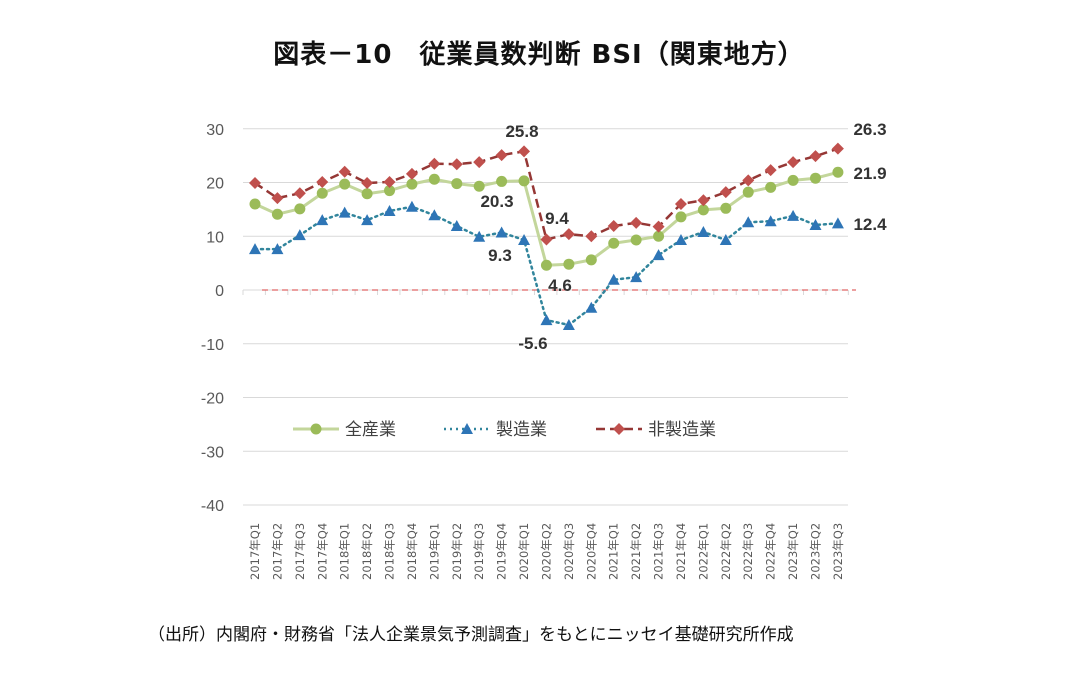 The width and height of the screenshot is (1078, 681). Describe the element at coordinates (726, 551) in the screenshot. I see `x-tick-label: 2022年Q2` at that location.